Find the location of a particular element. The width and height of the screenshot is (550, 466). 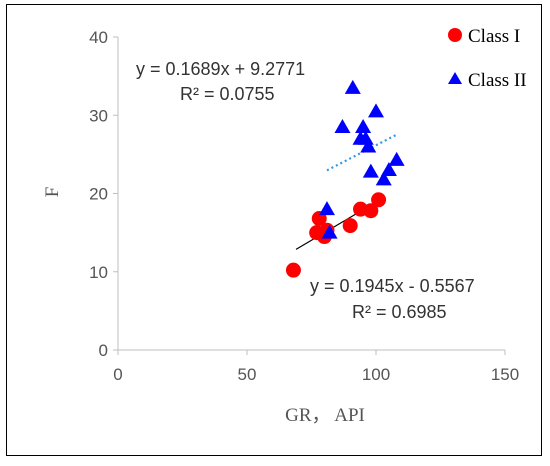

x-tick-label: 50 is located at coordinates (247, 374).